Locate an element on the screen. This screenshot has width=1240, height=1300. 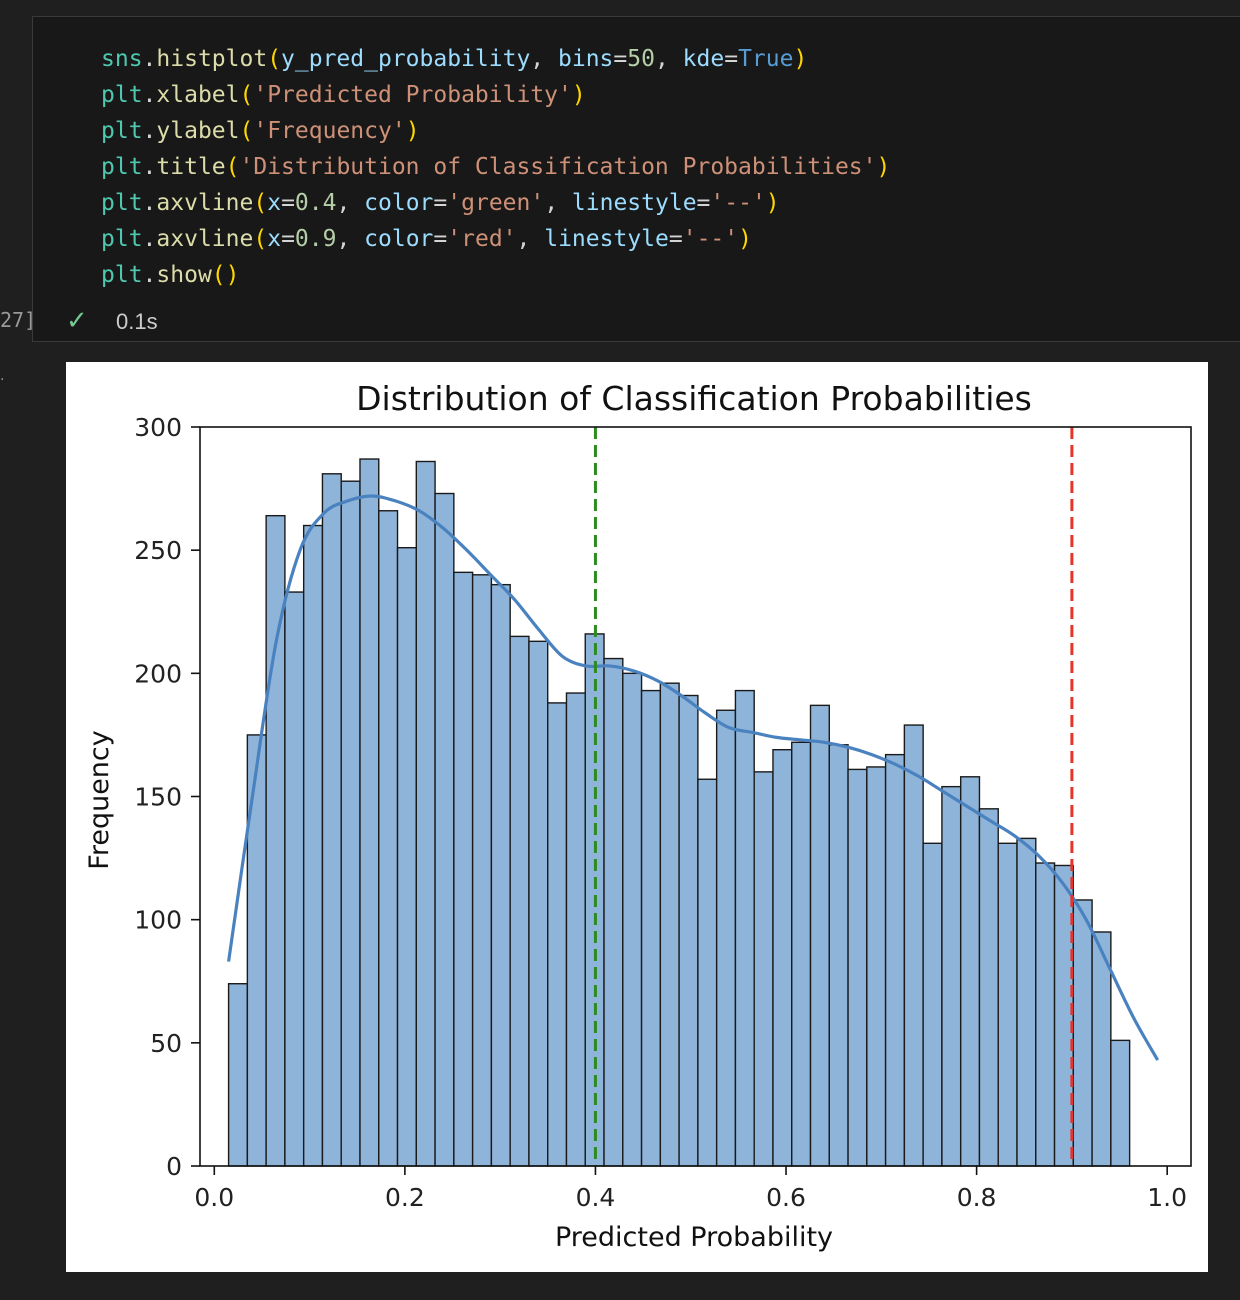
y-tick-label: 100 is located at coordinates (158, 920).